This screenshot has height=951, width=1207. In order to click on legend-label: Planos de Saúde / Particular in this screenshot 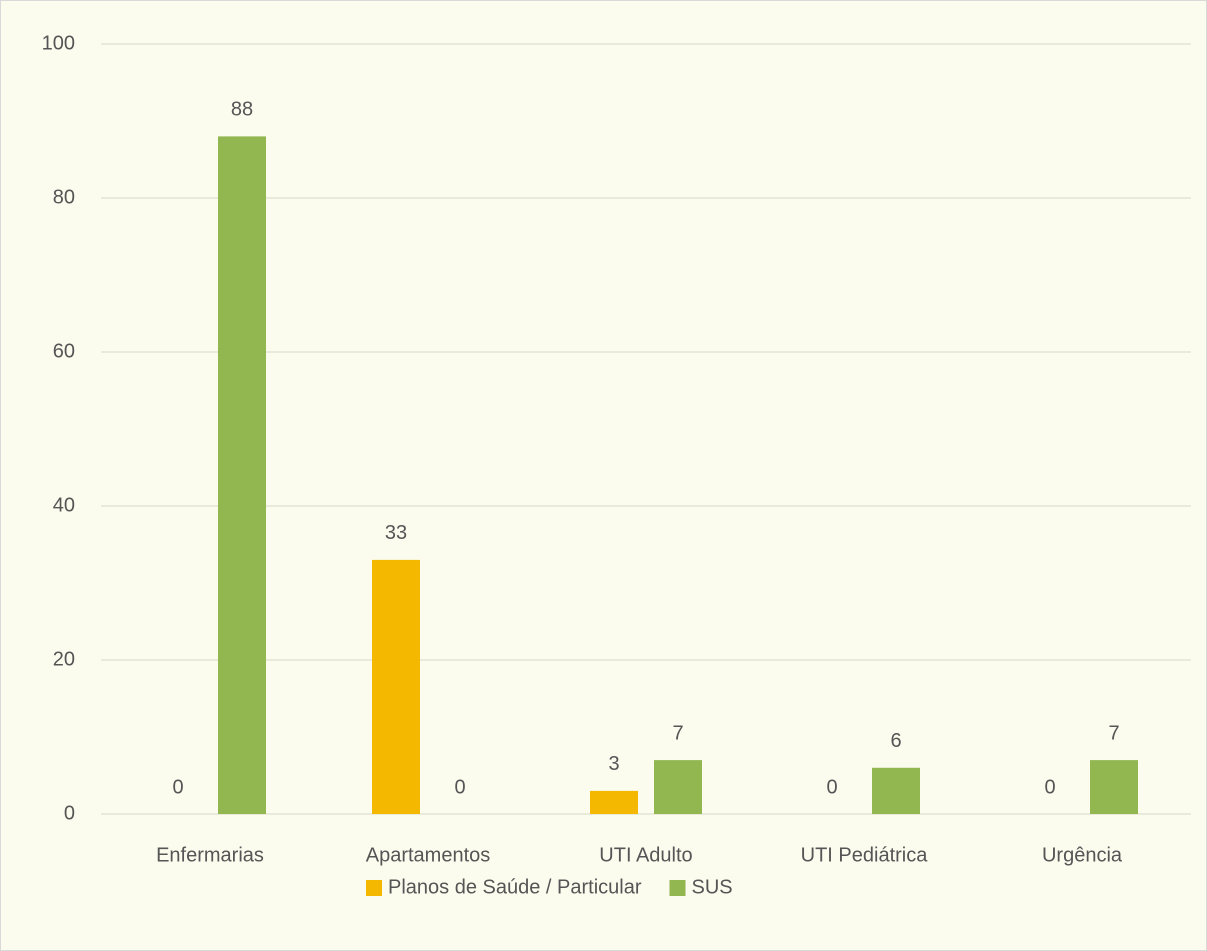, I will do `click(515, 887)`.